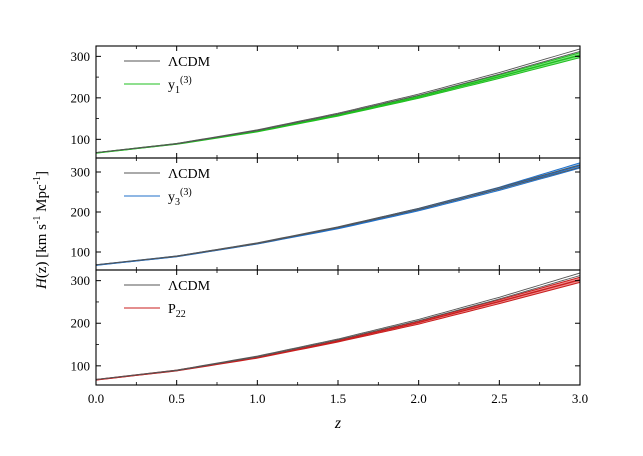  Describe the element at coordinates (177, 311) in the screenshot. I see `legend-label-model: P22` at that location.